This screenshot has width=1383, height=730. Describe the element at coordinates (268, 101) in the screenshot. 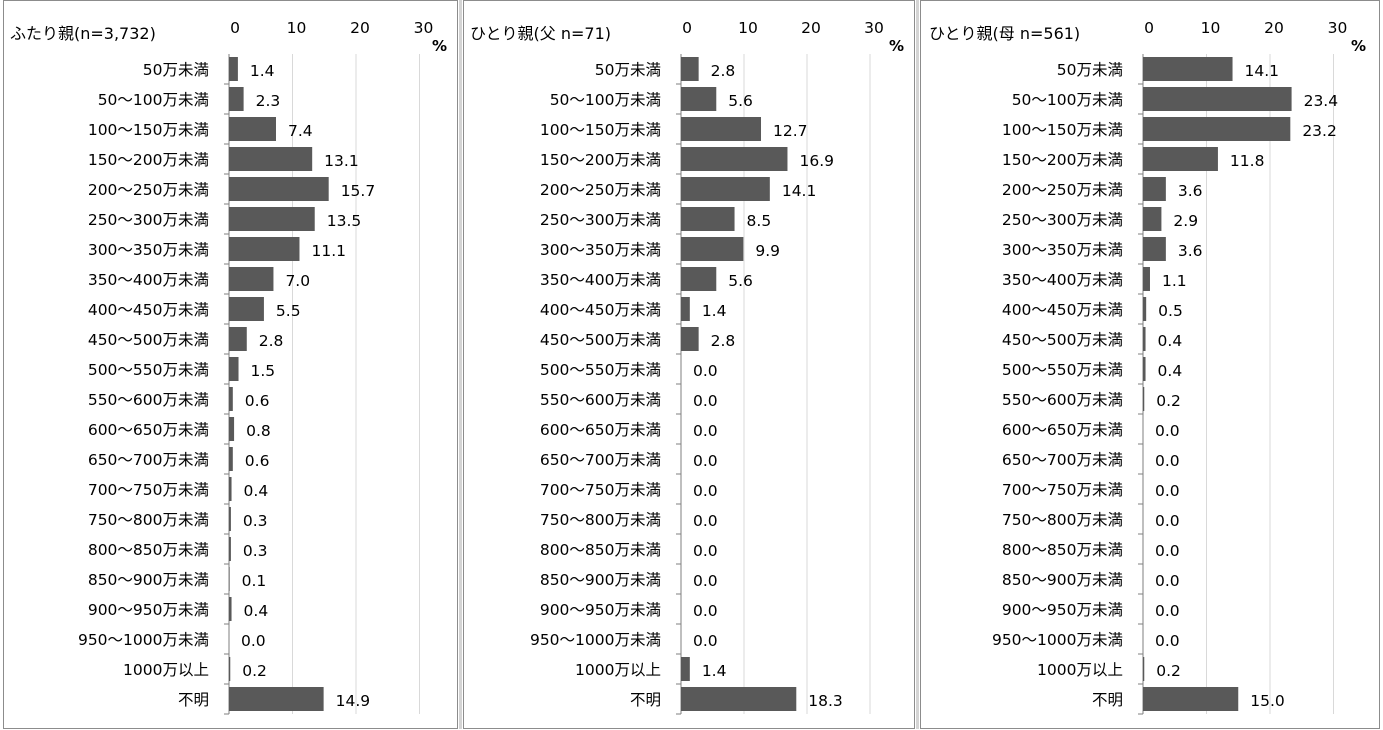

I see `data-label: 2.3` at that location.